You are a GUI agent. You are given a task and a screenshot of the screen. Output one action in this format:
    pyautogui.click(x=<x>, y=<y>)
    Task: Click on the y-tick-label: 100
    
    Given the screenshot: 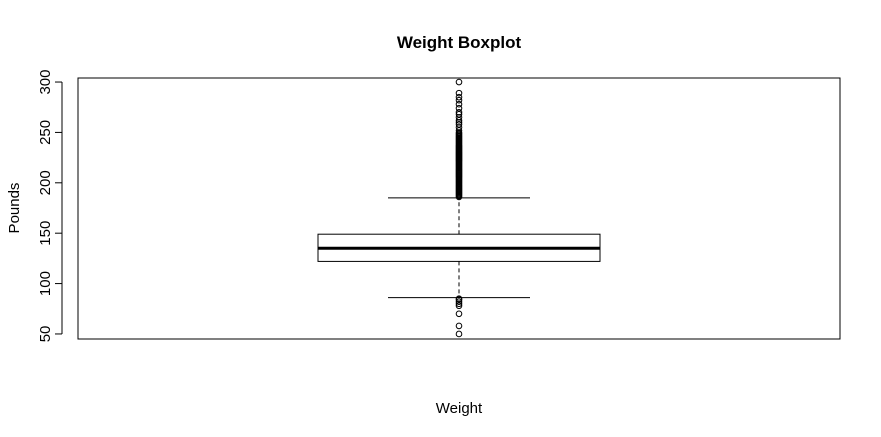 What is the action you would take?
    pyautogui.click(x=45, y=283)
    